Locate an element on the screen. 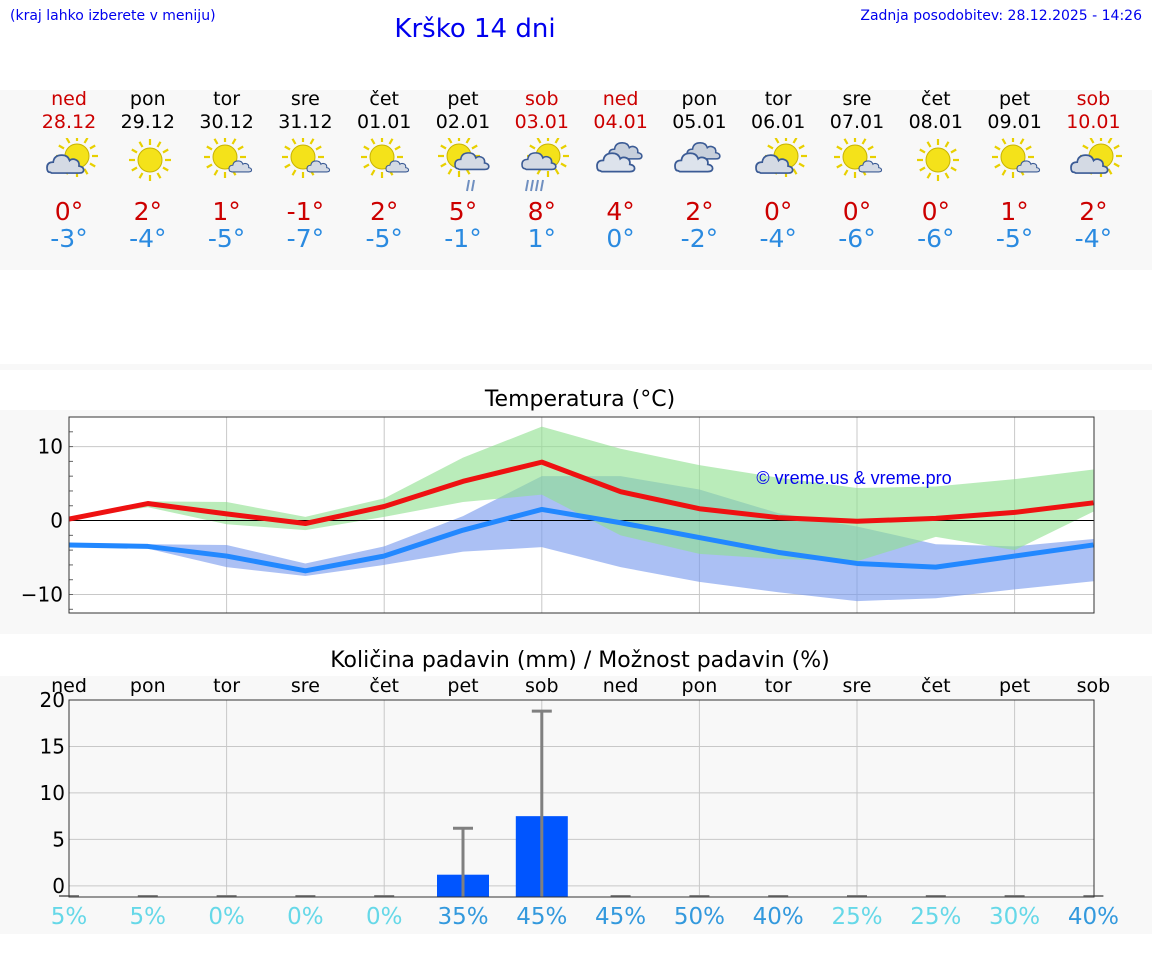 This screenshot has height=975, width=1152. y-tick-label: 0 is located at coordinates (58, 886).